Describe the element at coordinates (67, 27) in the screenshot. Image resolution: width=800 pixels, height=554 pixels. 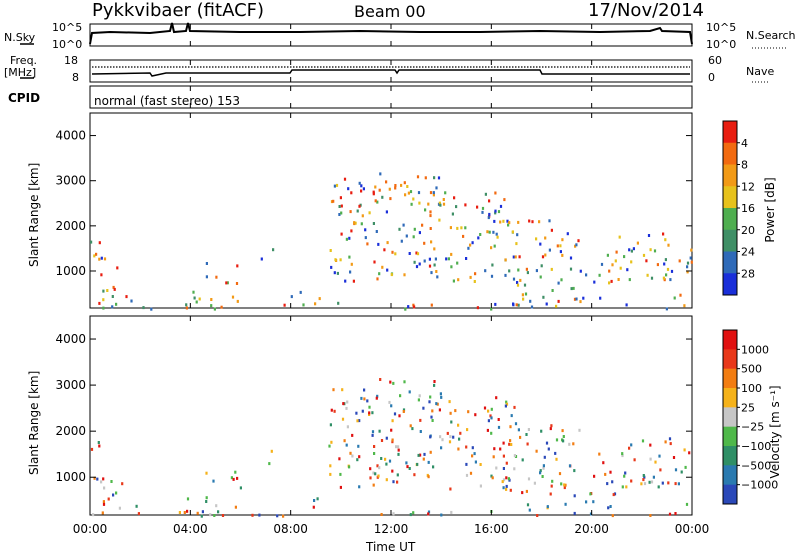
I see `nsky-top-tick: 10^5` at that location.